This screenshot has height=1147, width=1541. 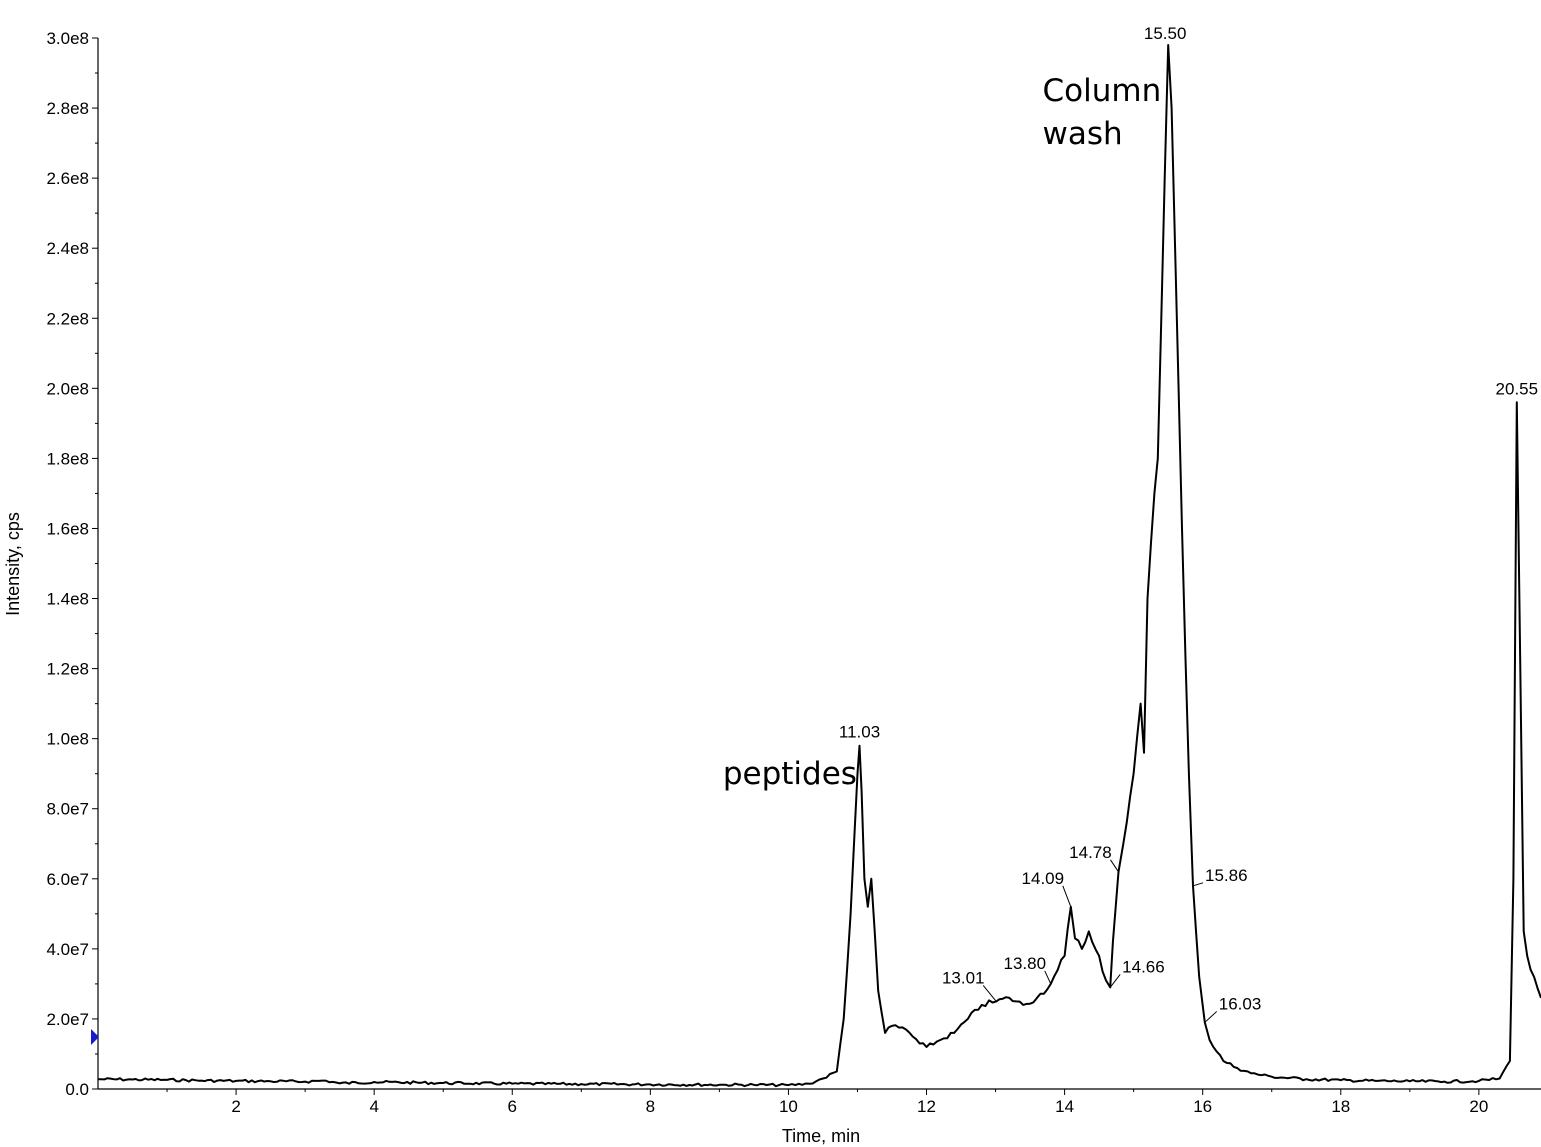 I want to click on peak-label-2: 13.80, so click(x=1025, y=963).